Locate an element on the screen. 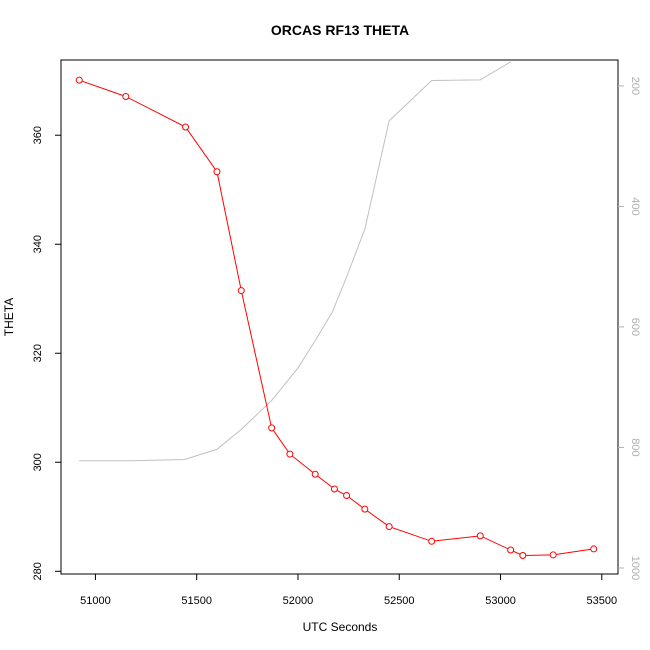 This screenshot has height=650, width=650. x-tick-label: 53500 is located at coordinates (601, 601).